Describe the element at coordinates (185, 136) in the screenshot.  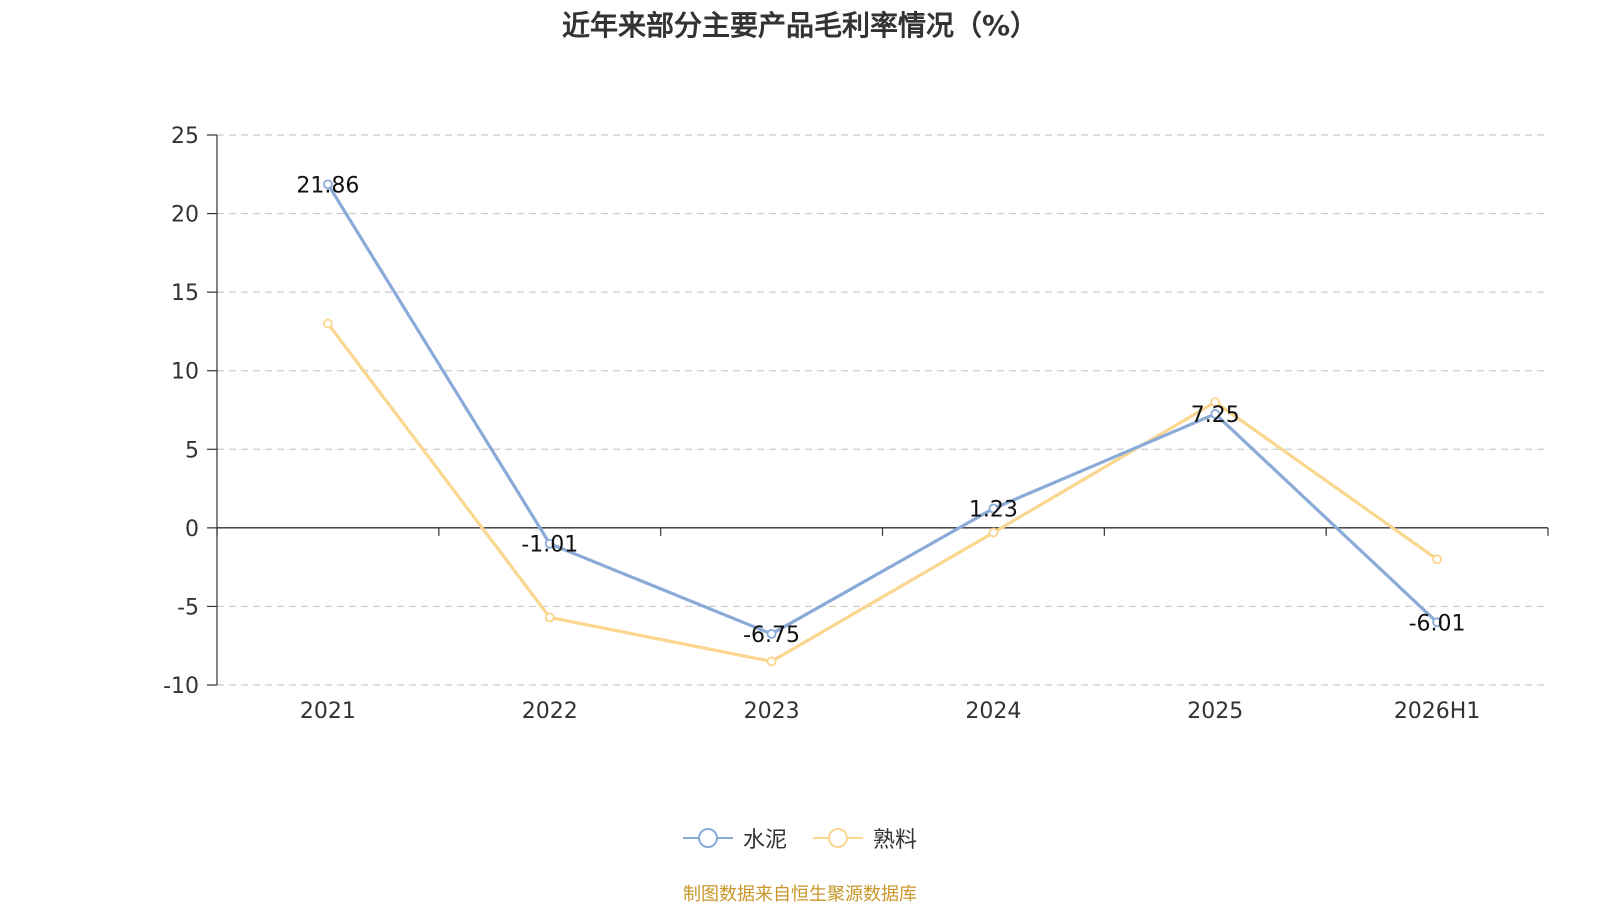
I see `y-tick-label: 25` at that location.